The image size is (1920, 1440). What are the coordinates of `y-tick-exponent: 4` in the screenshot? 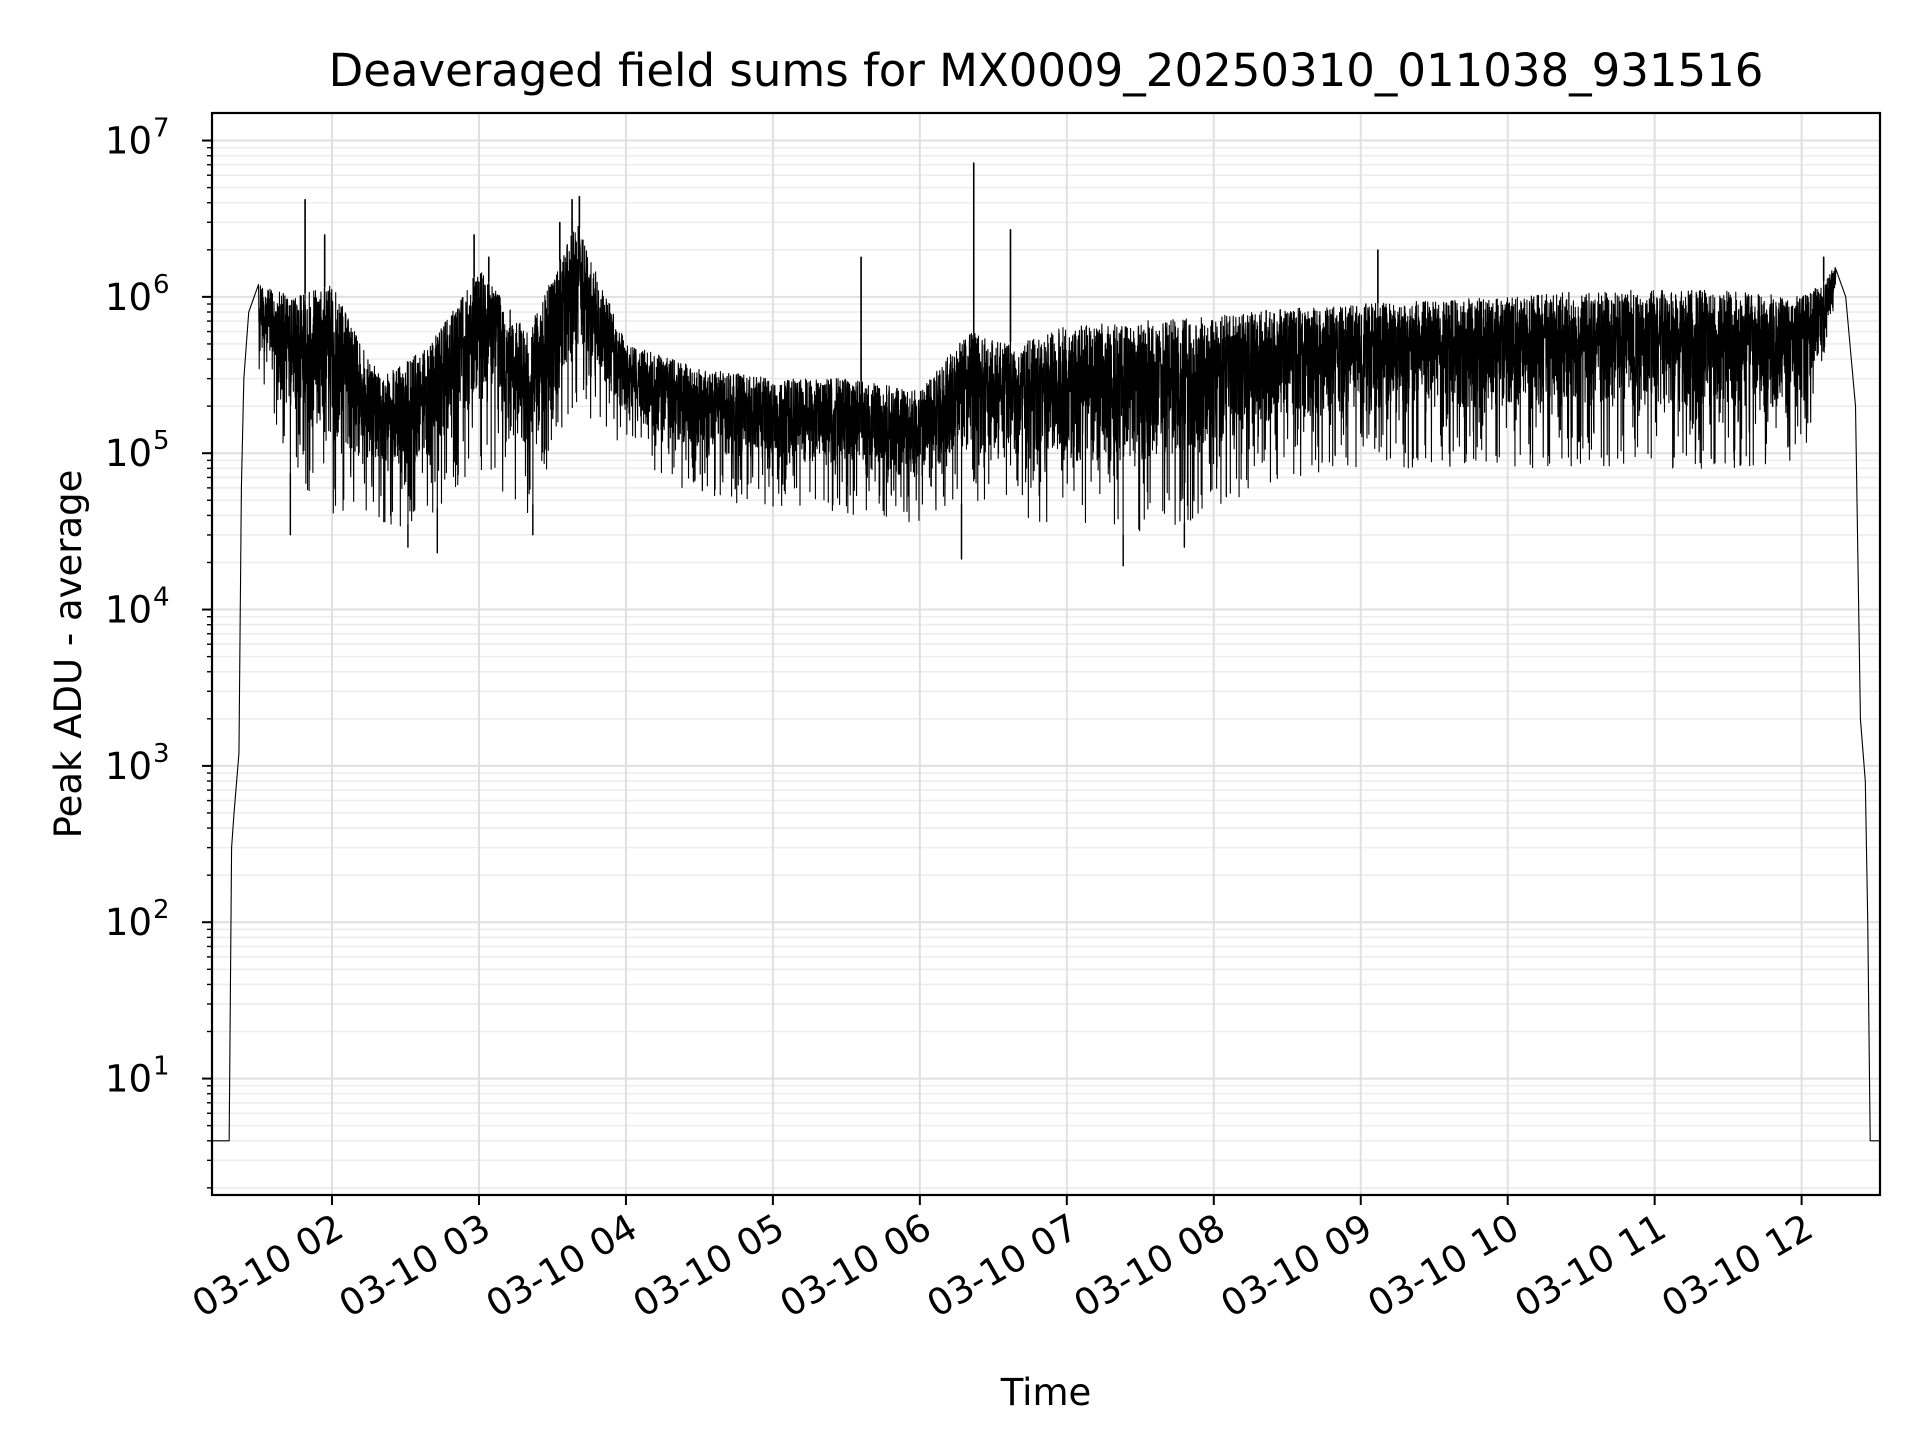 It's located at (161, 598).